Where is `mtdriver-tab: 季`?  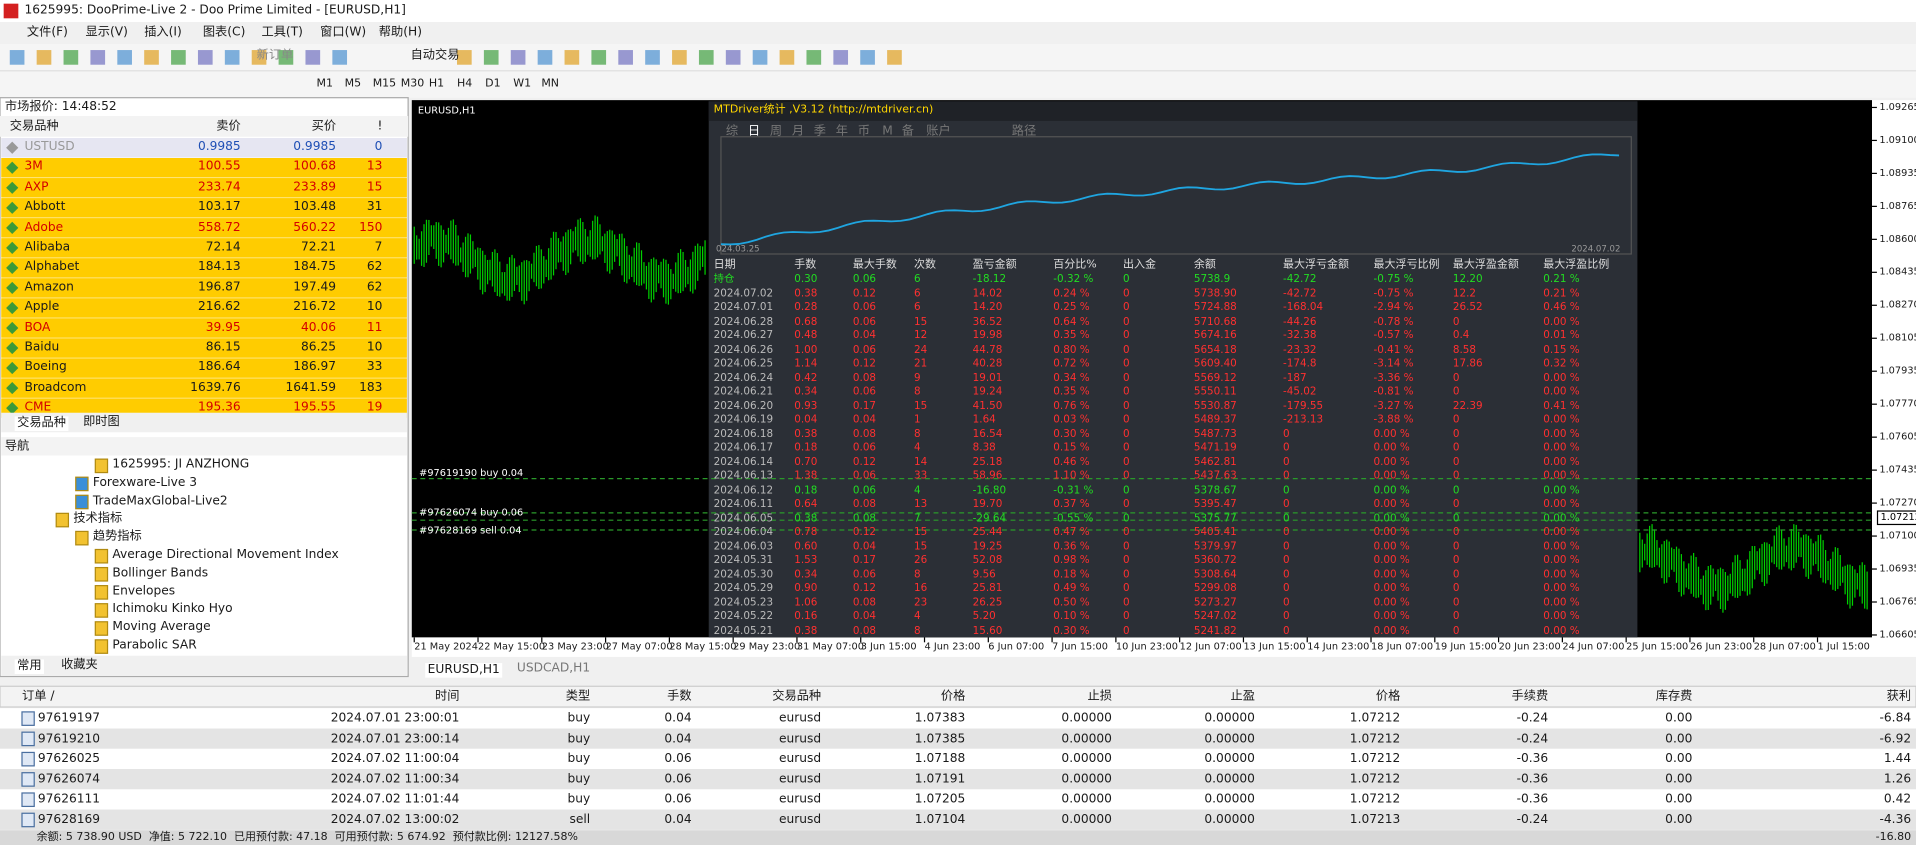
mtdriver-tab: 季 is located at coordinates (820, 131).